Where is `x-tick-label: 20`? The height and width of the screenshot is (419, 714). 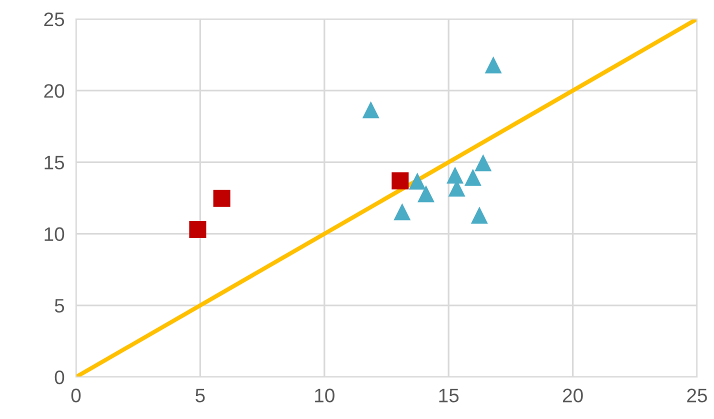
x-tick-label: 20 is located at coordinates (572, 395).